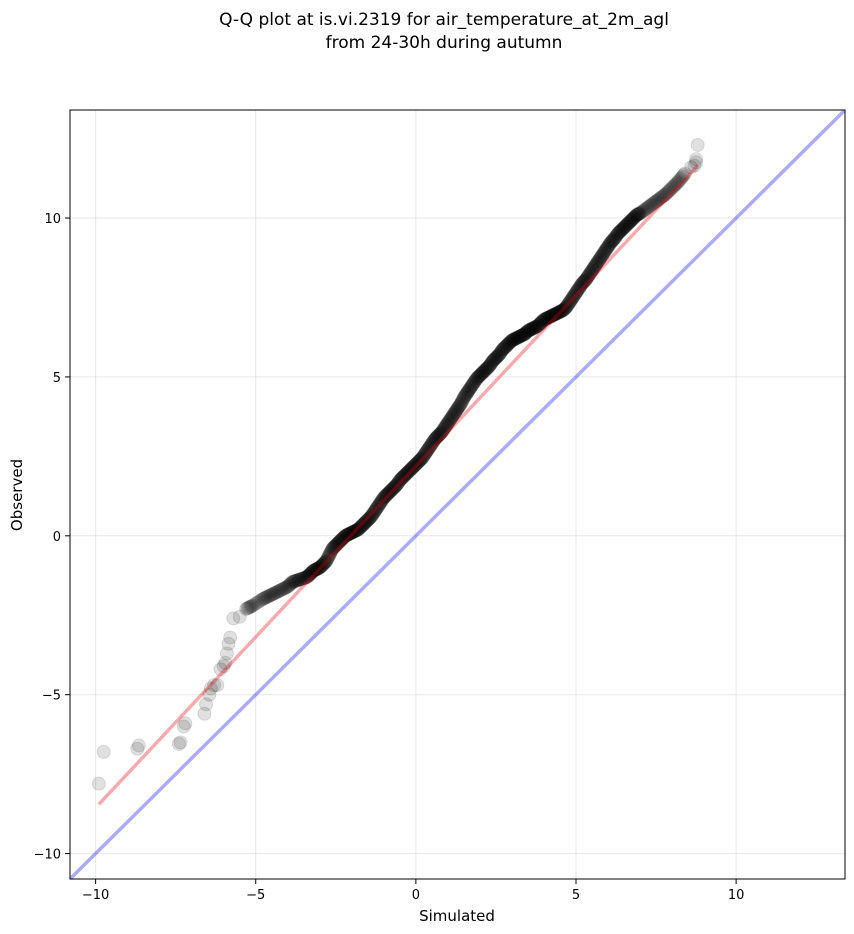 The height and width of the screenshot is (934, 854). What do you see at coordinates (736, 895) in the screenshot?
I see `x-tick-label: 10` at bounding box center [736, 895].